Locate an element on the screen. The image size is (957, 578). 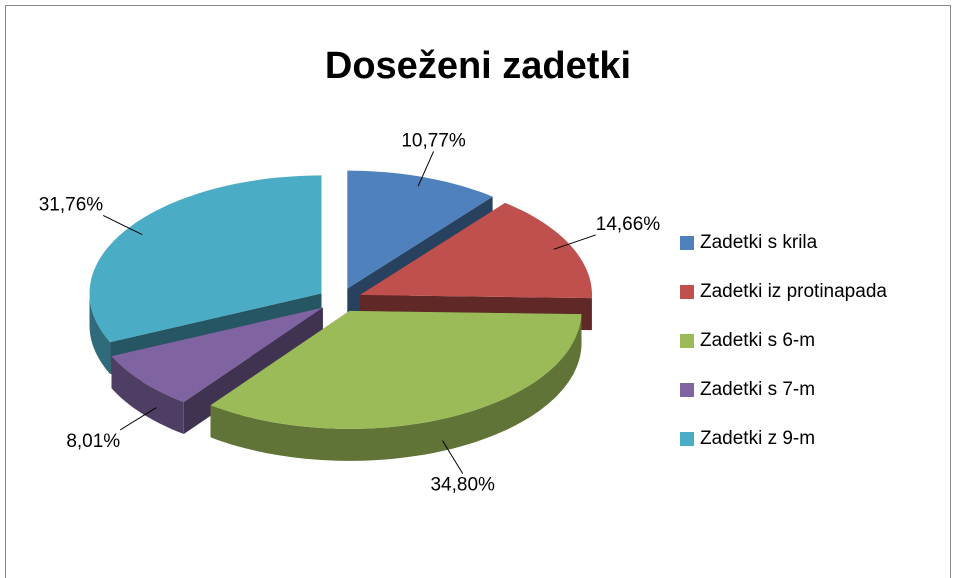
data-label: 8,01% is located at coordinates (93, 441).